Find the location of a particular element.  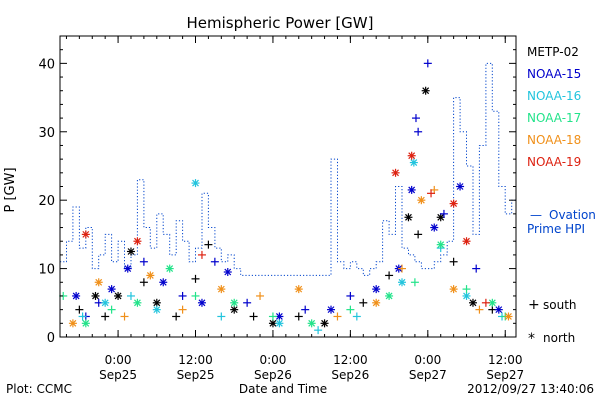

ovation-legend-dash: — is located at coordinates (536, 215).